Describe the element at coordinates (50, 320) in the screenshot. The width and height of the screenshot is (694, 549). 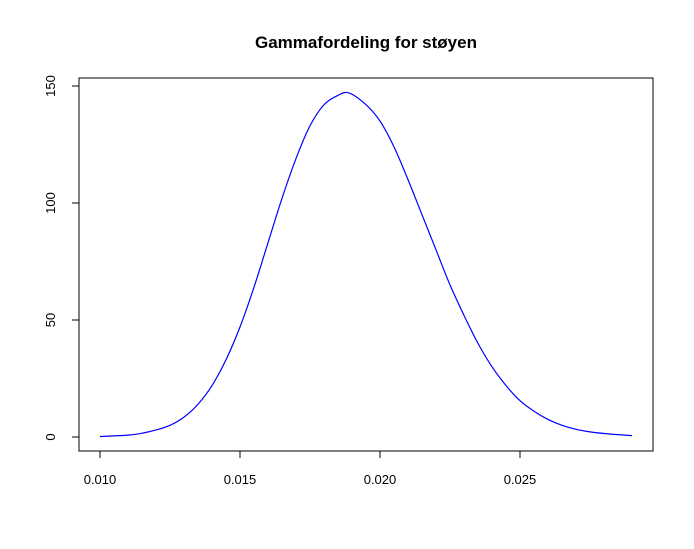
I see `y-tick-label: 50` at that location.